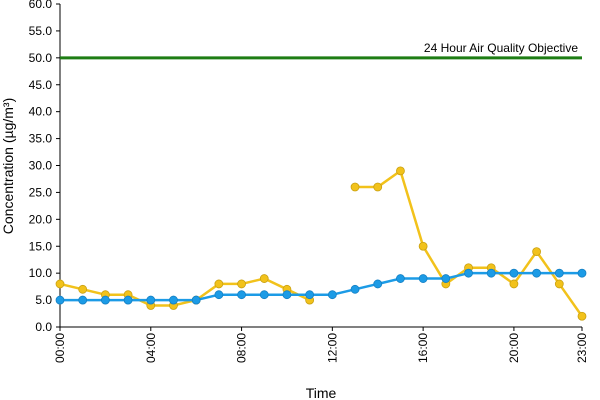  I want to click on x-tick-label: 00:00, so click(60, 348).